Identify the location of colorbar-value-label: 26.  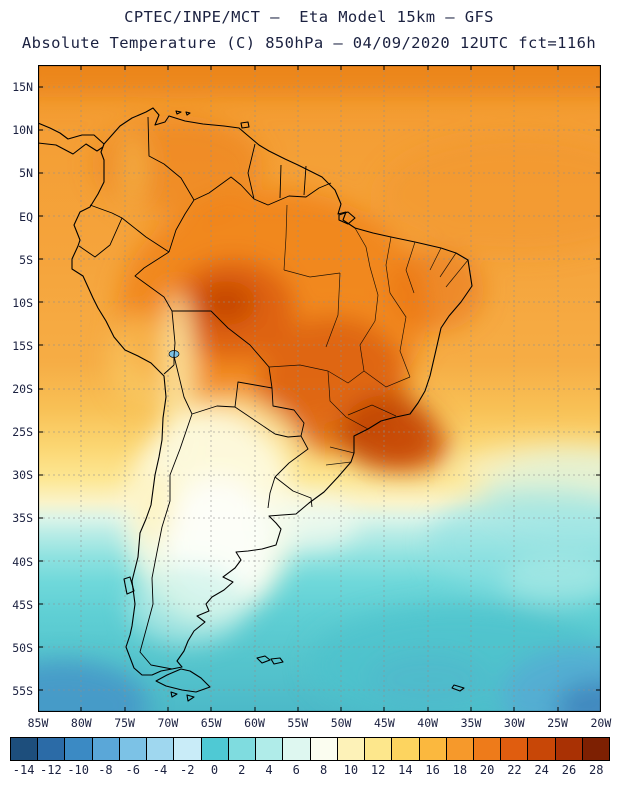
(569, 770).